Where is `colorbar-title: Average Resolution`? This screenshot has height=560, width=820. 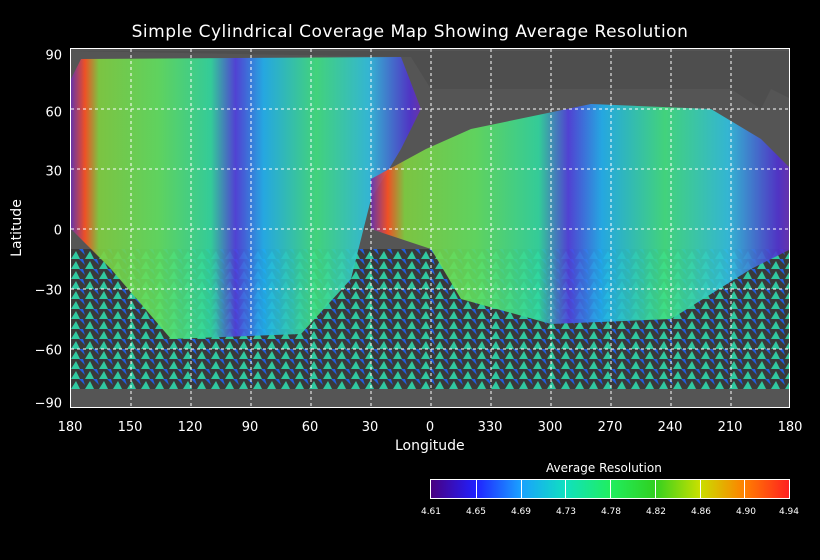 colorbar-title: Average Resolution is located at coordinates (604, 468).